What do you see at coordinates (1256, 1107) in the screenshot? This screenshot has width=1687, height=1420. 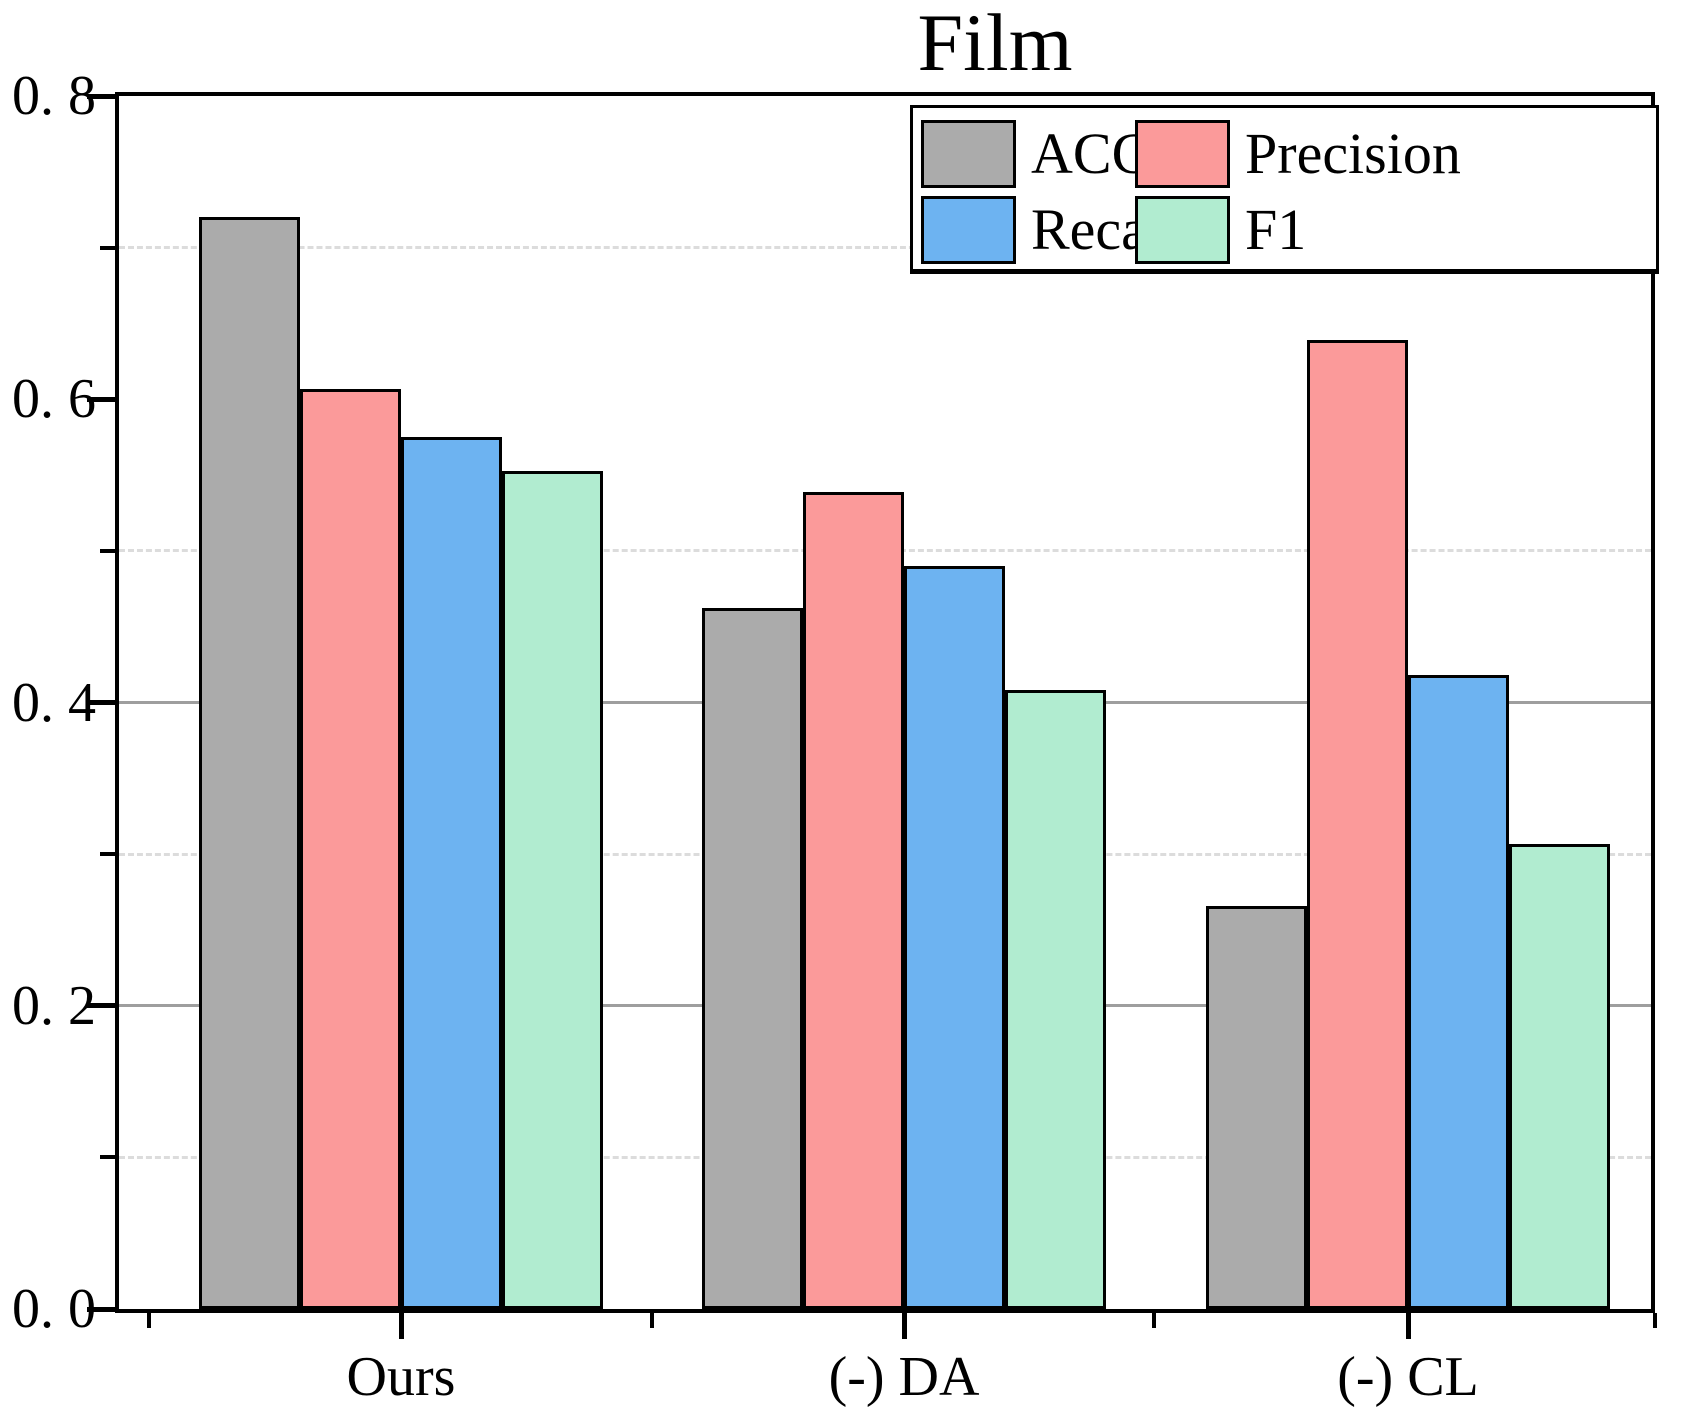 I see `bar-acc-cl` at bounding box center [1256, 1107].